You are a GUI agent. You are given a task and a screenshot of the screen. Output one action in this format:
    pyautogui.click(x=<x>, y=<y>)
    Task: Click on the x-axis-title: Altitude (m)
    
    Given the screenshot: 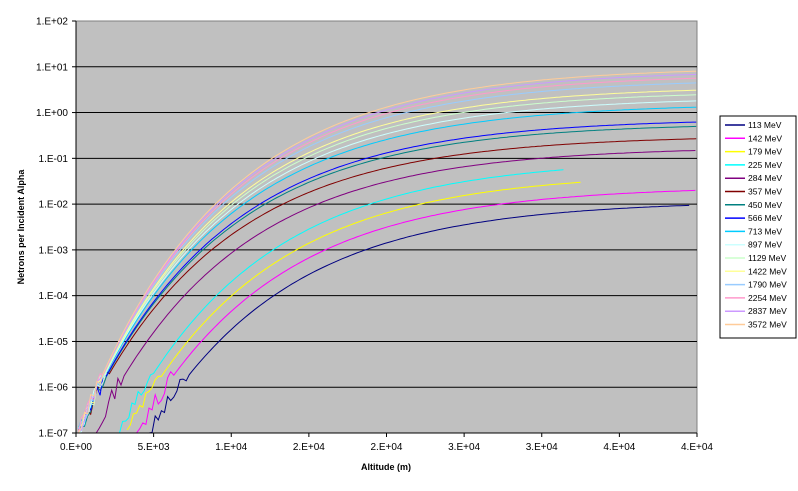 What is the action you would take?
    pyautogui.click(x=386, y=467)
    